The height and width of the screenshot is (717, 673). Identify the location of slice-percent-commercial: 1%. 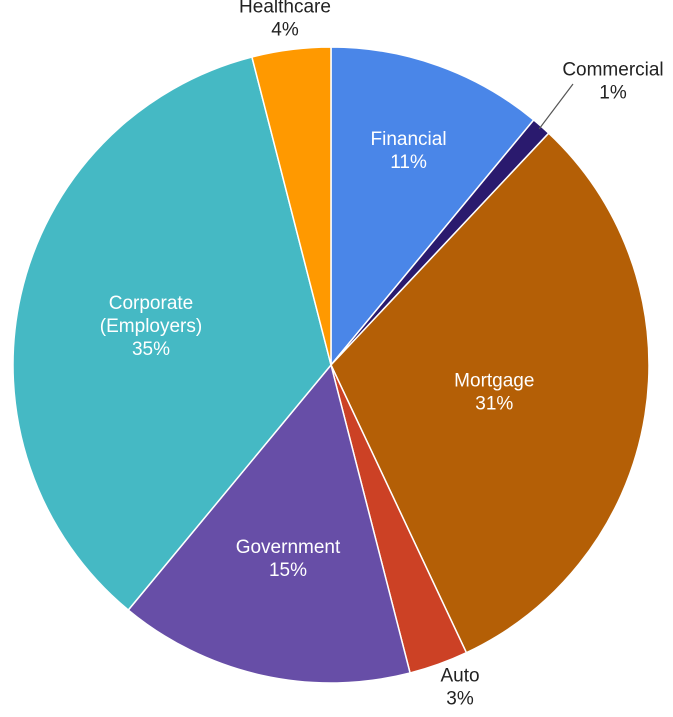
(613, 93).